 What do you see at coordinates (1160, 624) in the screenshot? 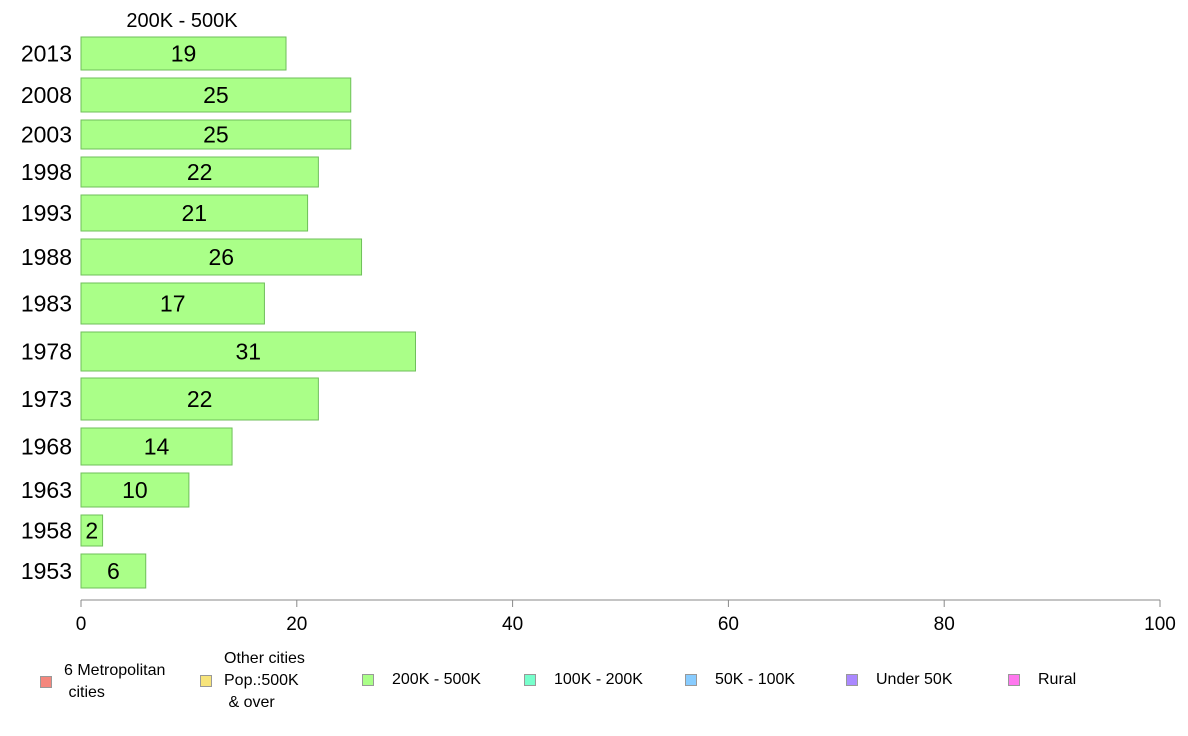
I see `x-tick-label: 100` at bounding box center [1160, 624].